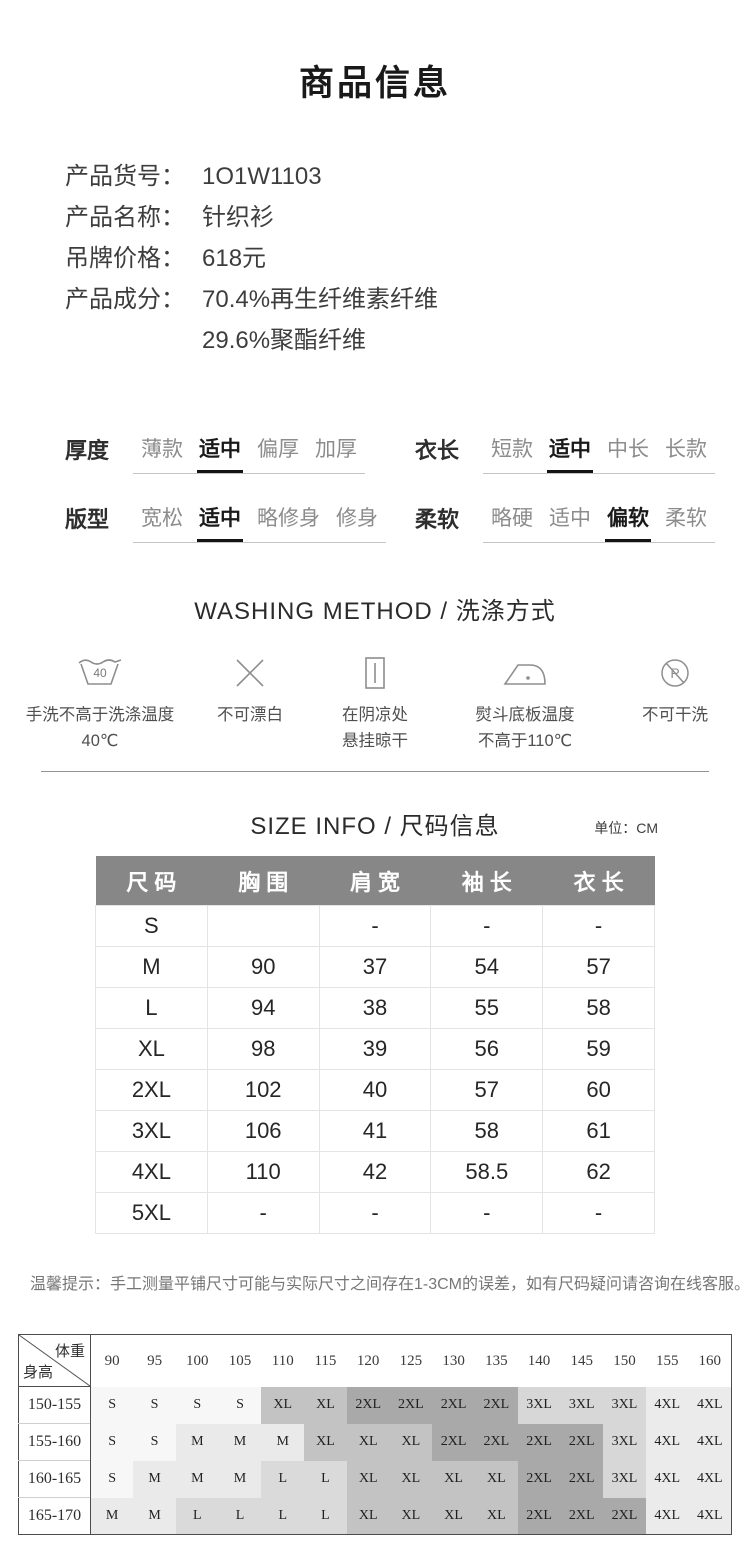 This screenshot has width=750, height=1549. I want to click on attribute-group: 柔软 略硬 适中 偏软 柔软, so click(575, 522).